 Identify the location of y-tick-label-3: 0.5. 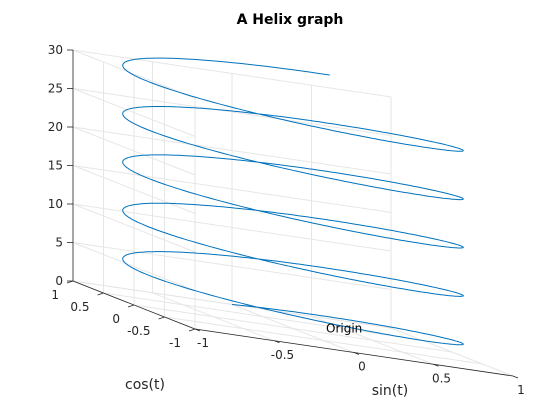
(79, 307).